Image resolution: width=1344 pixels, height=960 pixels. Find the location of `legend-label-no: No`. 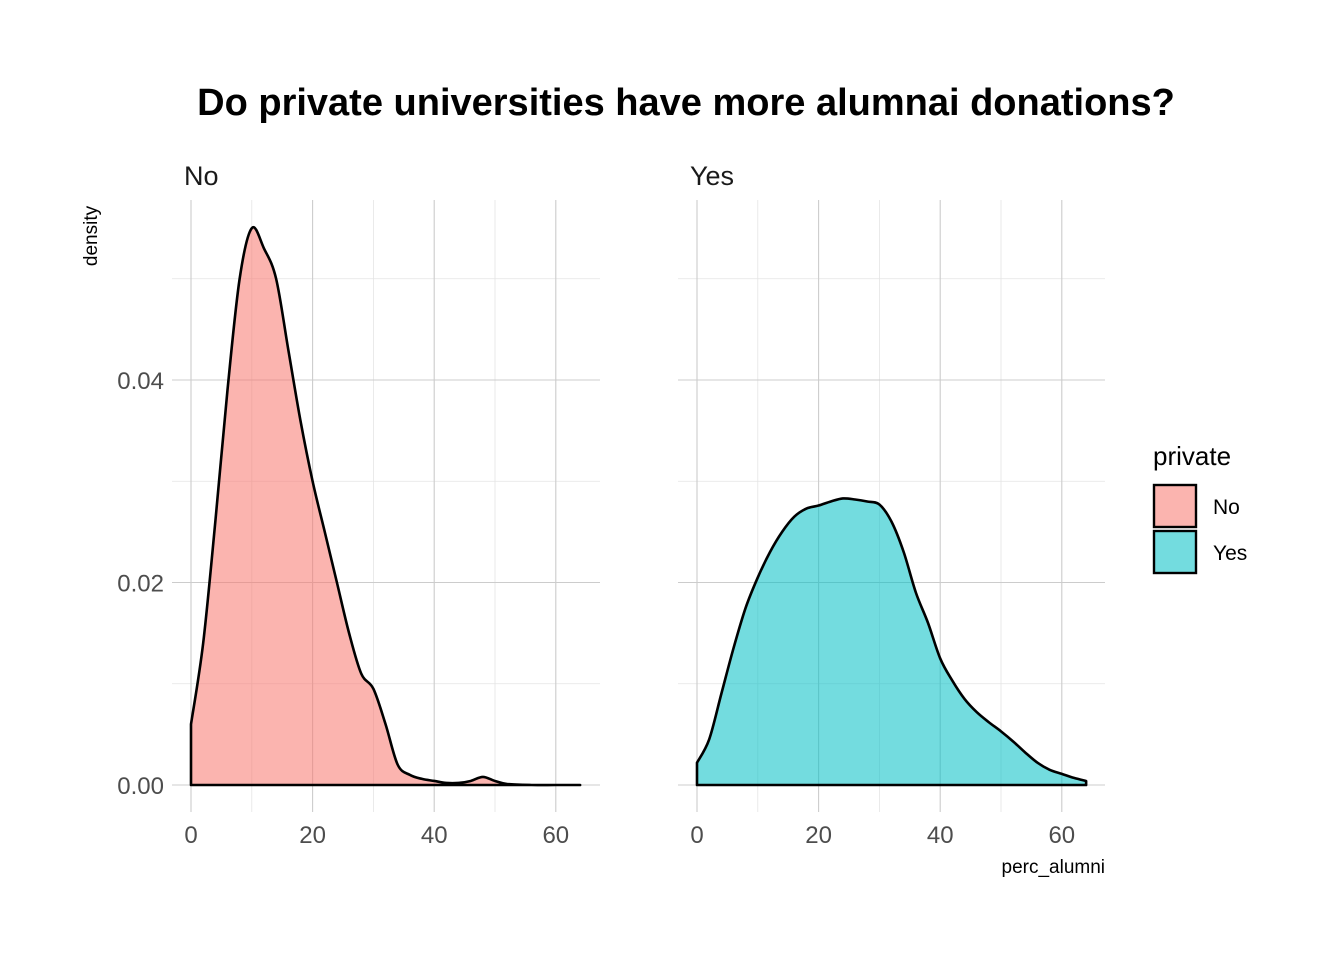

legend-label-no: No is located at coordinates (1226, 507).